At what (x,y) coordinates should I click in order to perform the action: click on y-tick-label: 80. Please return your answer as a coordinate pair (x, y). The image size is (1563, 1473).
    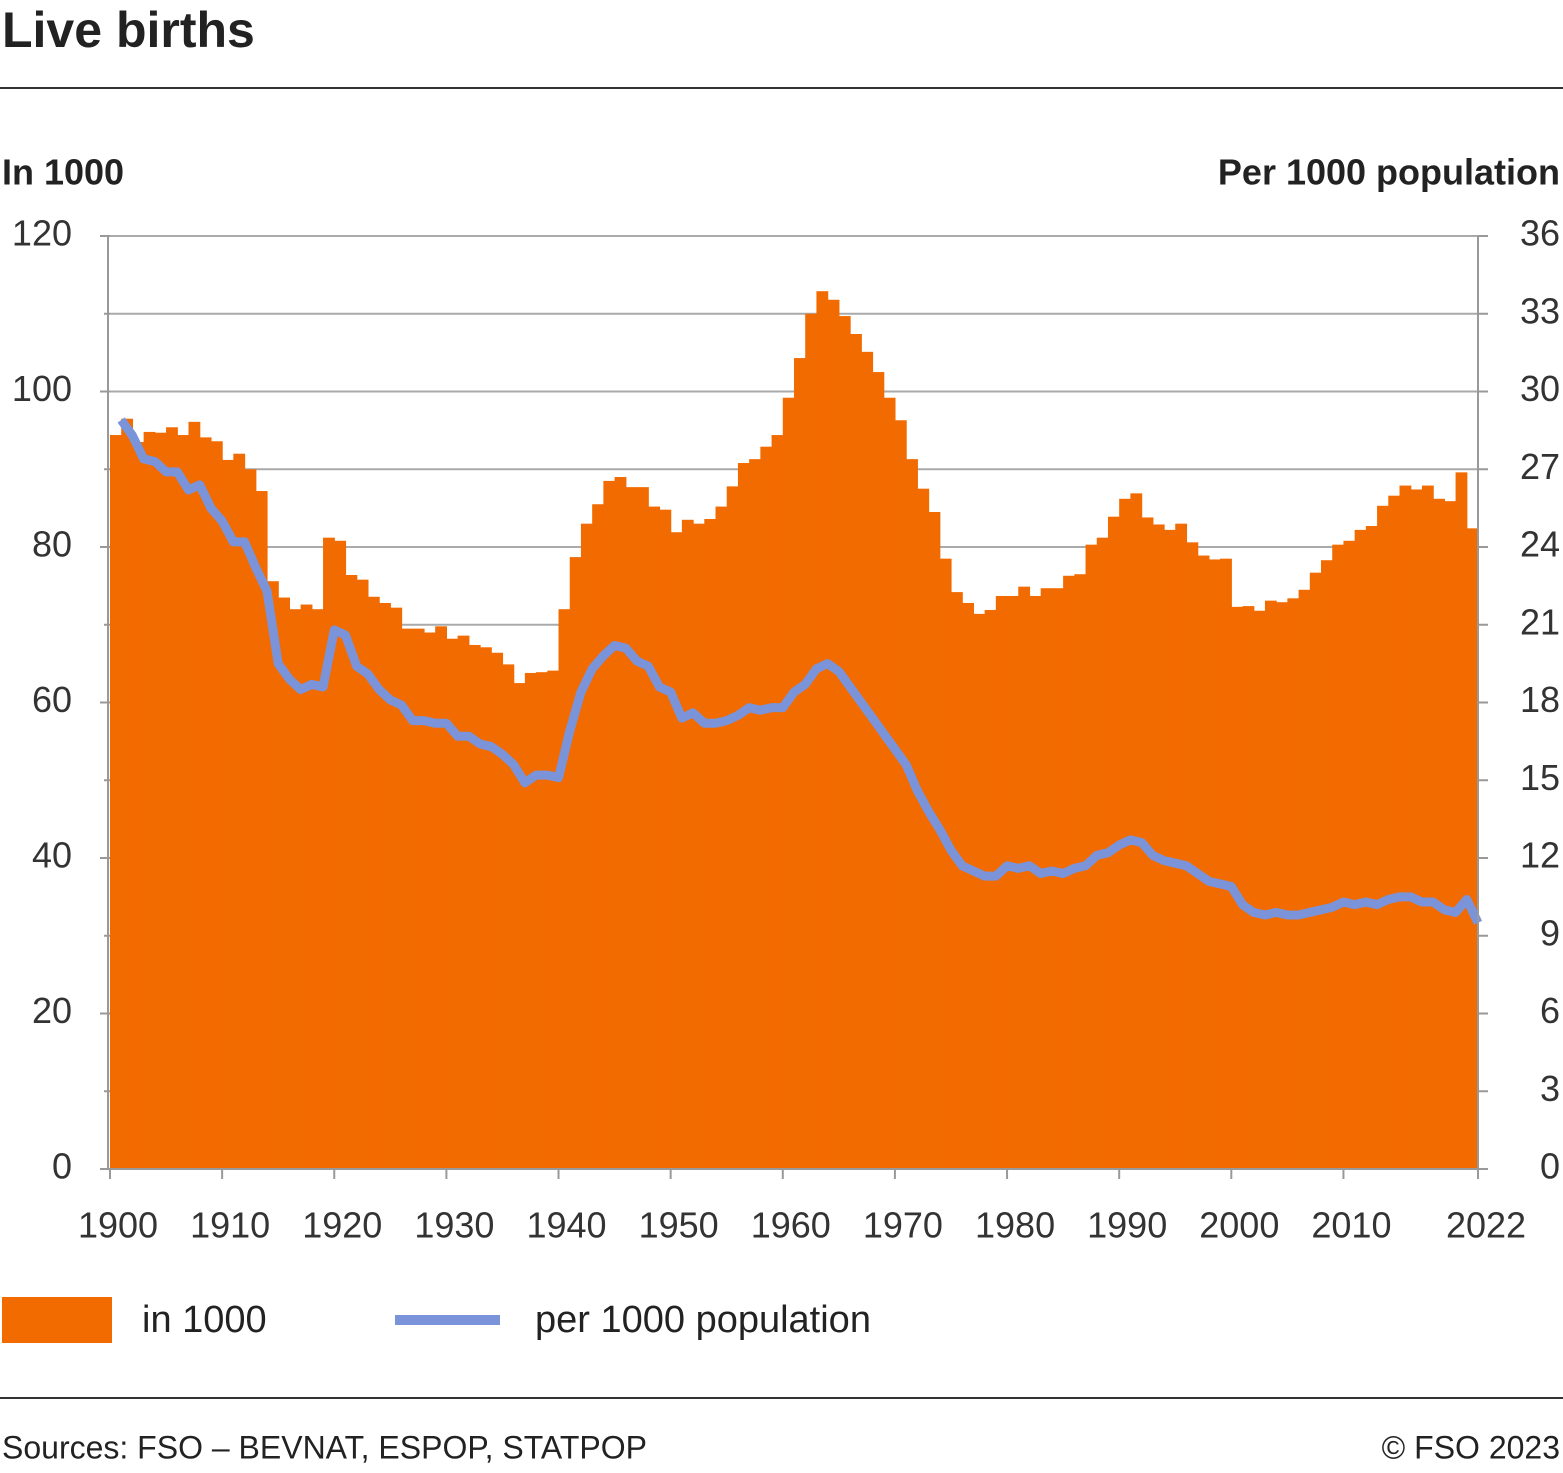
    Looking at the image, I should click on (52, 544).